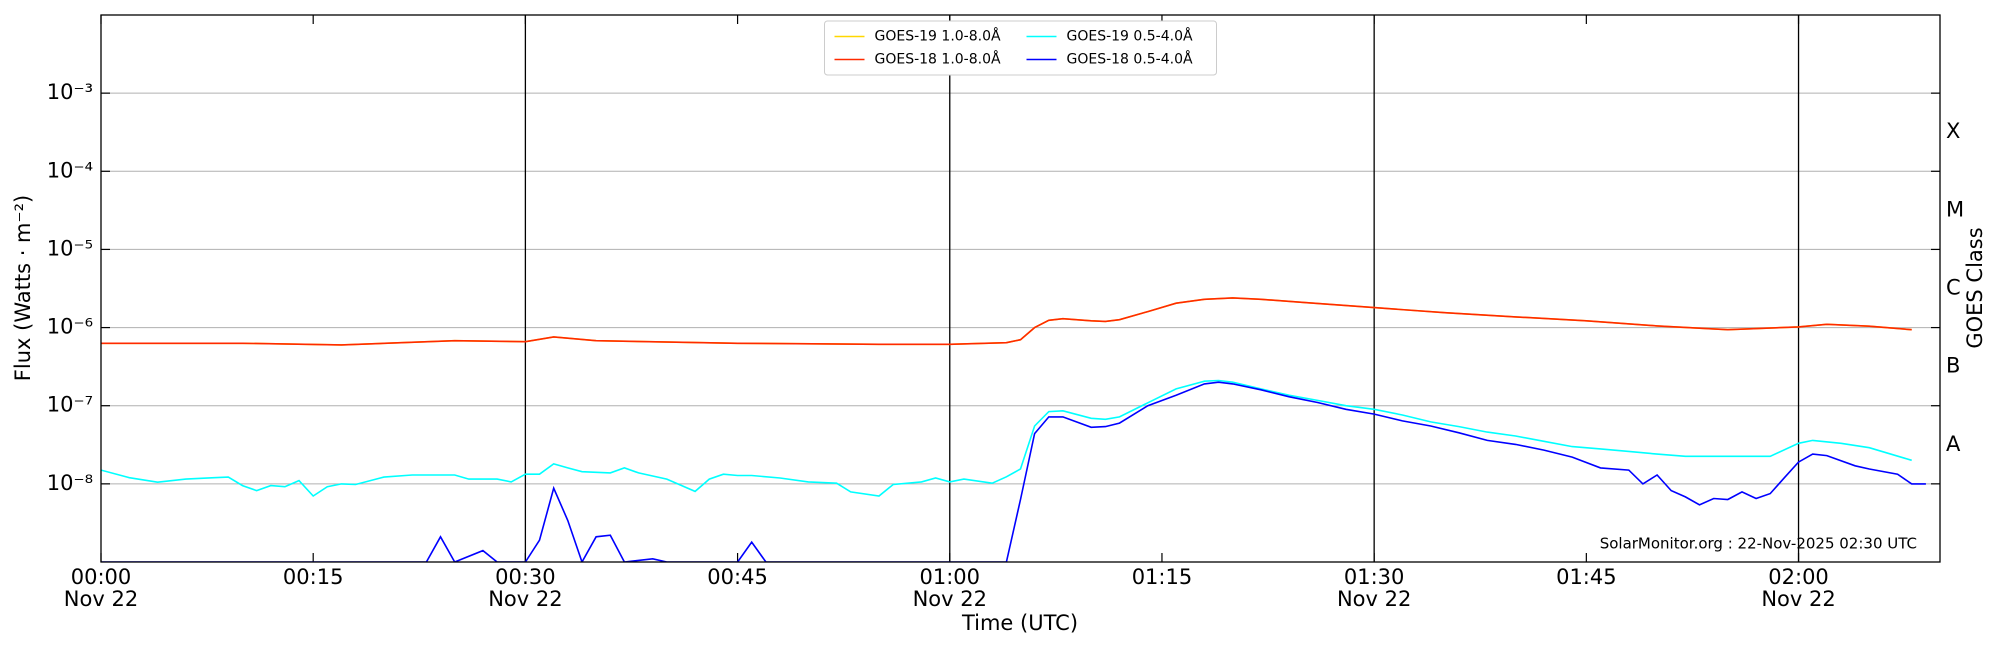 This screenshot has width=2000, height=650. Describe the element at coordinates (70, 170) in the screenshot. I see `y-tick-label: 10⁻⁴` at that location.